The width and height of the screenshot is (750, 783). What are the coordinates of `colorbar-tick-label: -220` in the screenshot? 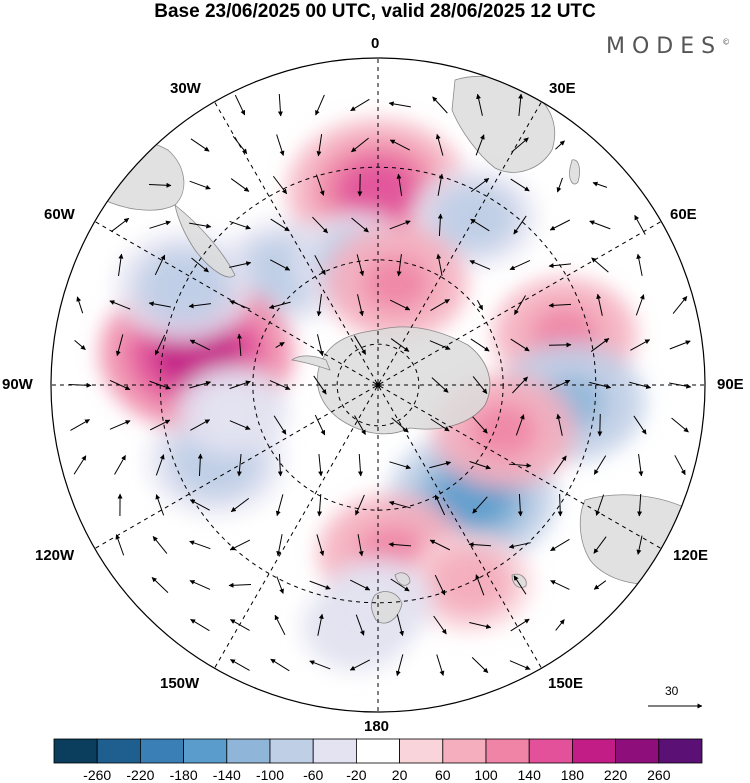 It's located at (140, 775).